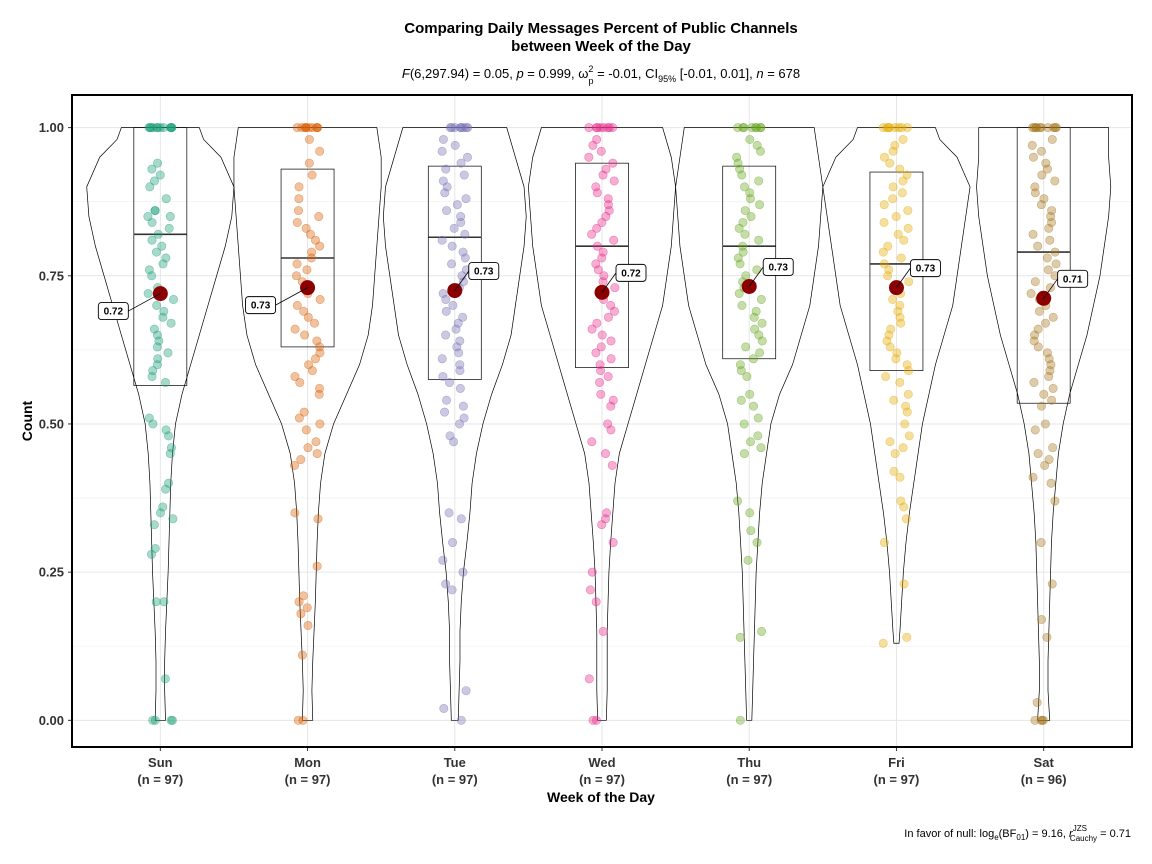 This screenshot has height=864, width=1152. Describe the element at coordinates (556, 73) in the screenshot. I see `subtitle-p-body: = 0.999, ω` at that location.